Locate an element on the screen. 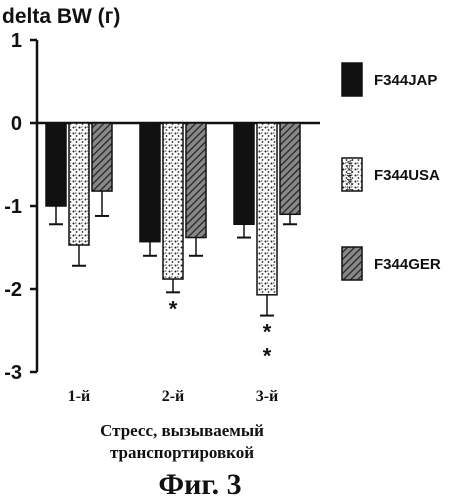  y-tick-label: 1 is located at coordinates (16, 41).